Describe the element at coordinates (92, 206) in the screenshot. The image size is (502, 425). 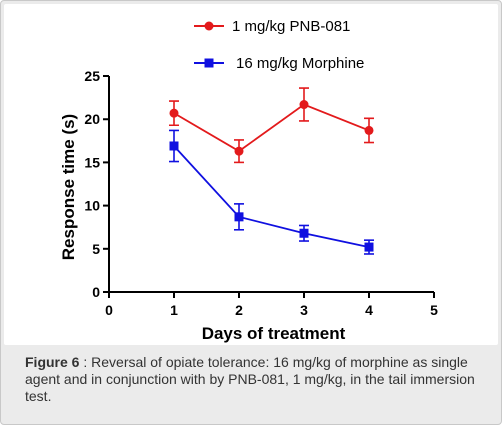
I see `y-tick-label: 10` at that location.